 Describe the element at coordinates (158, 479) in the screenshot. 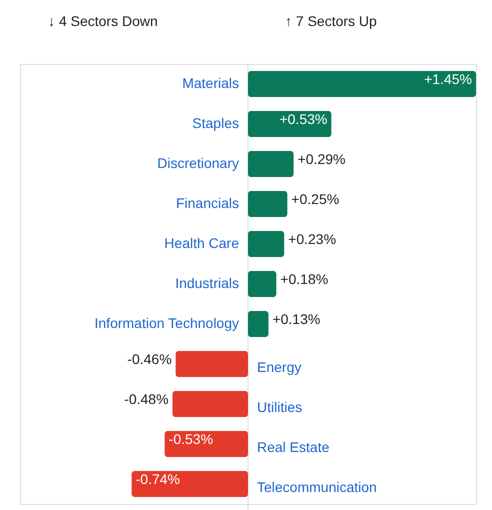

I see `data-label: -0.74%` at that location.